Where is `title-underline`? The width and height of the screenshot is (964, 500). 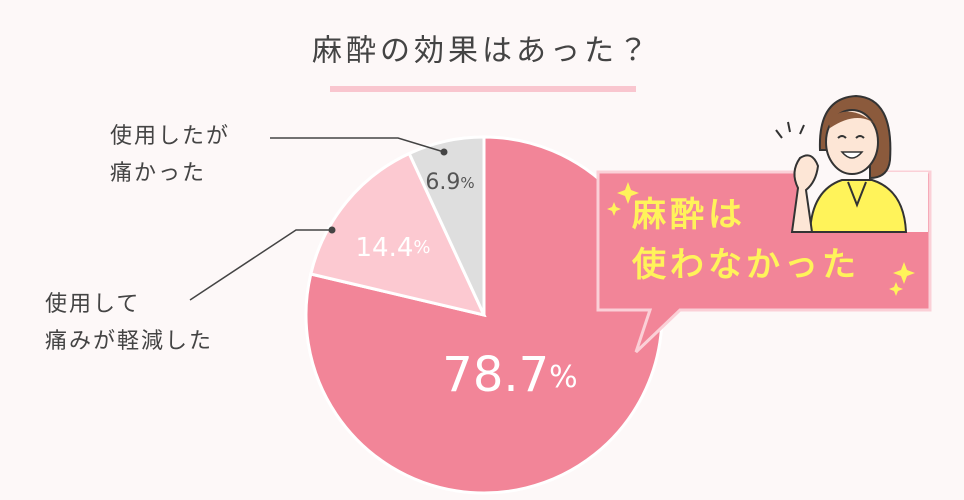 title-underline is located at coordinates (483, 89).